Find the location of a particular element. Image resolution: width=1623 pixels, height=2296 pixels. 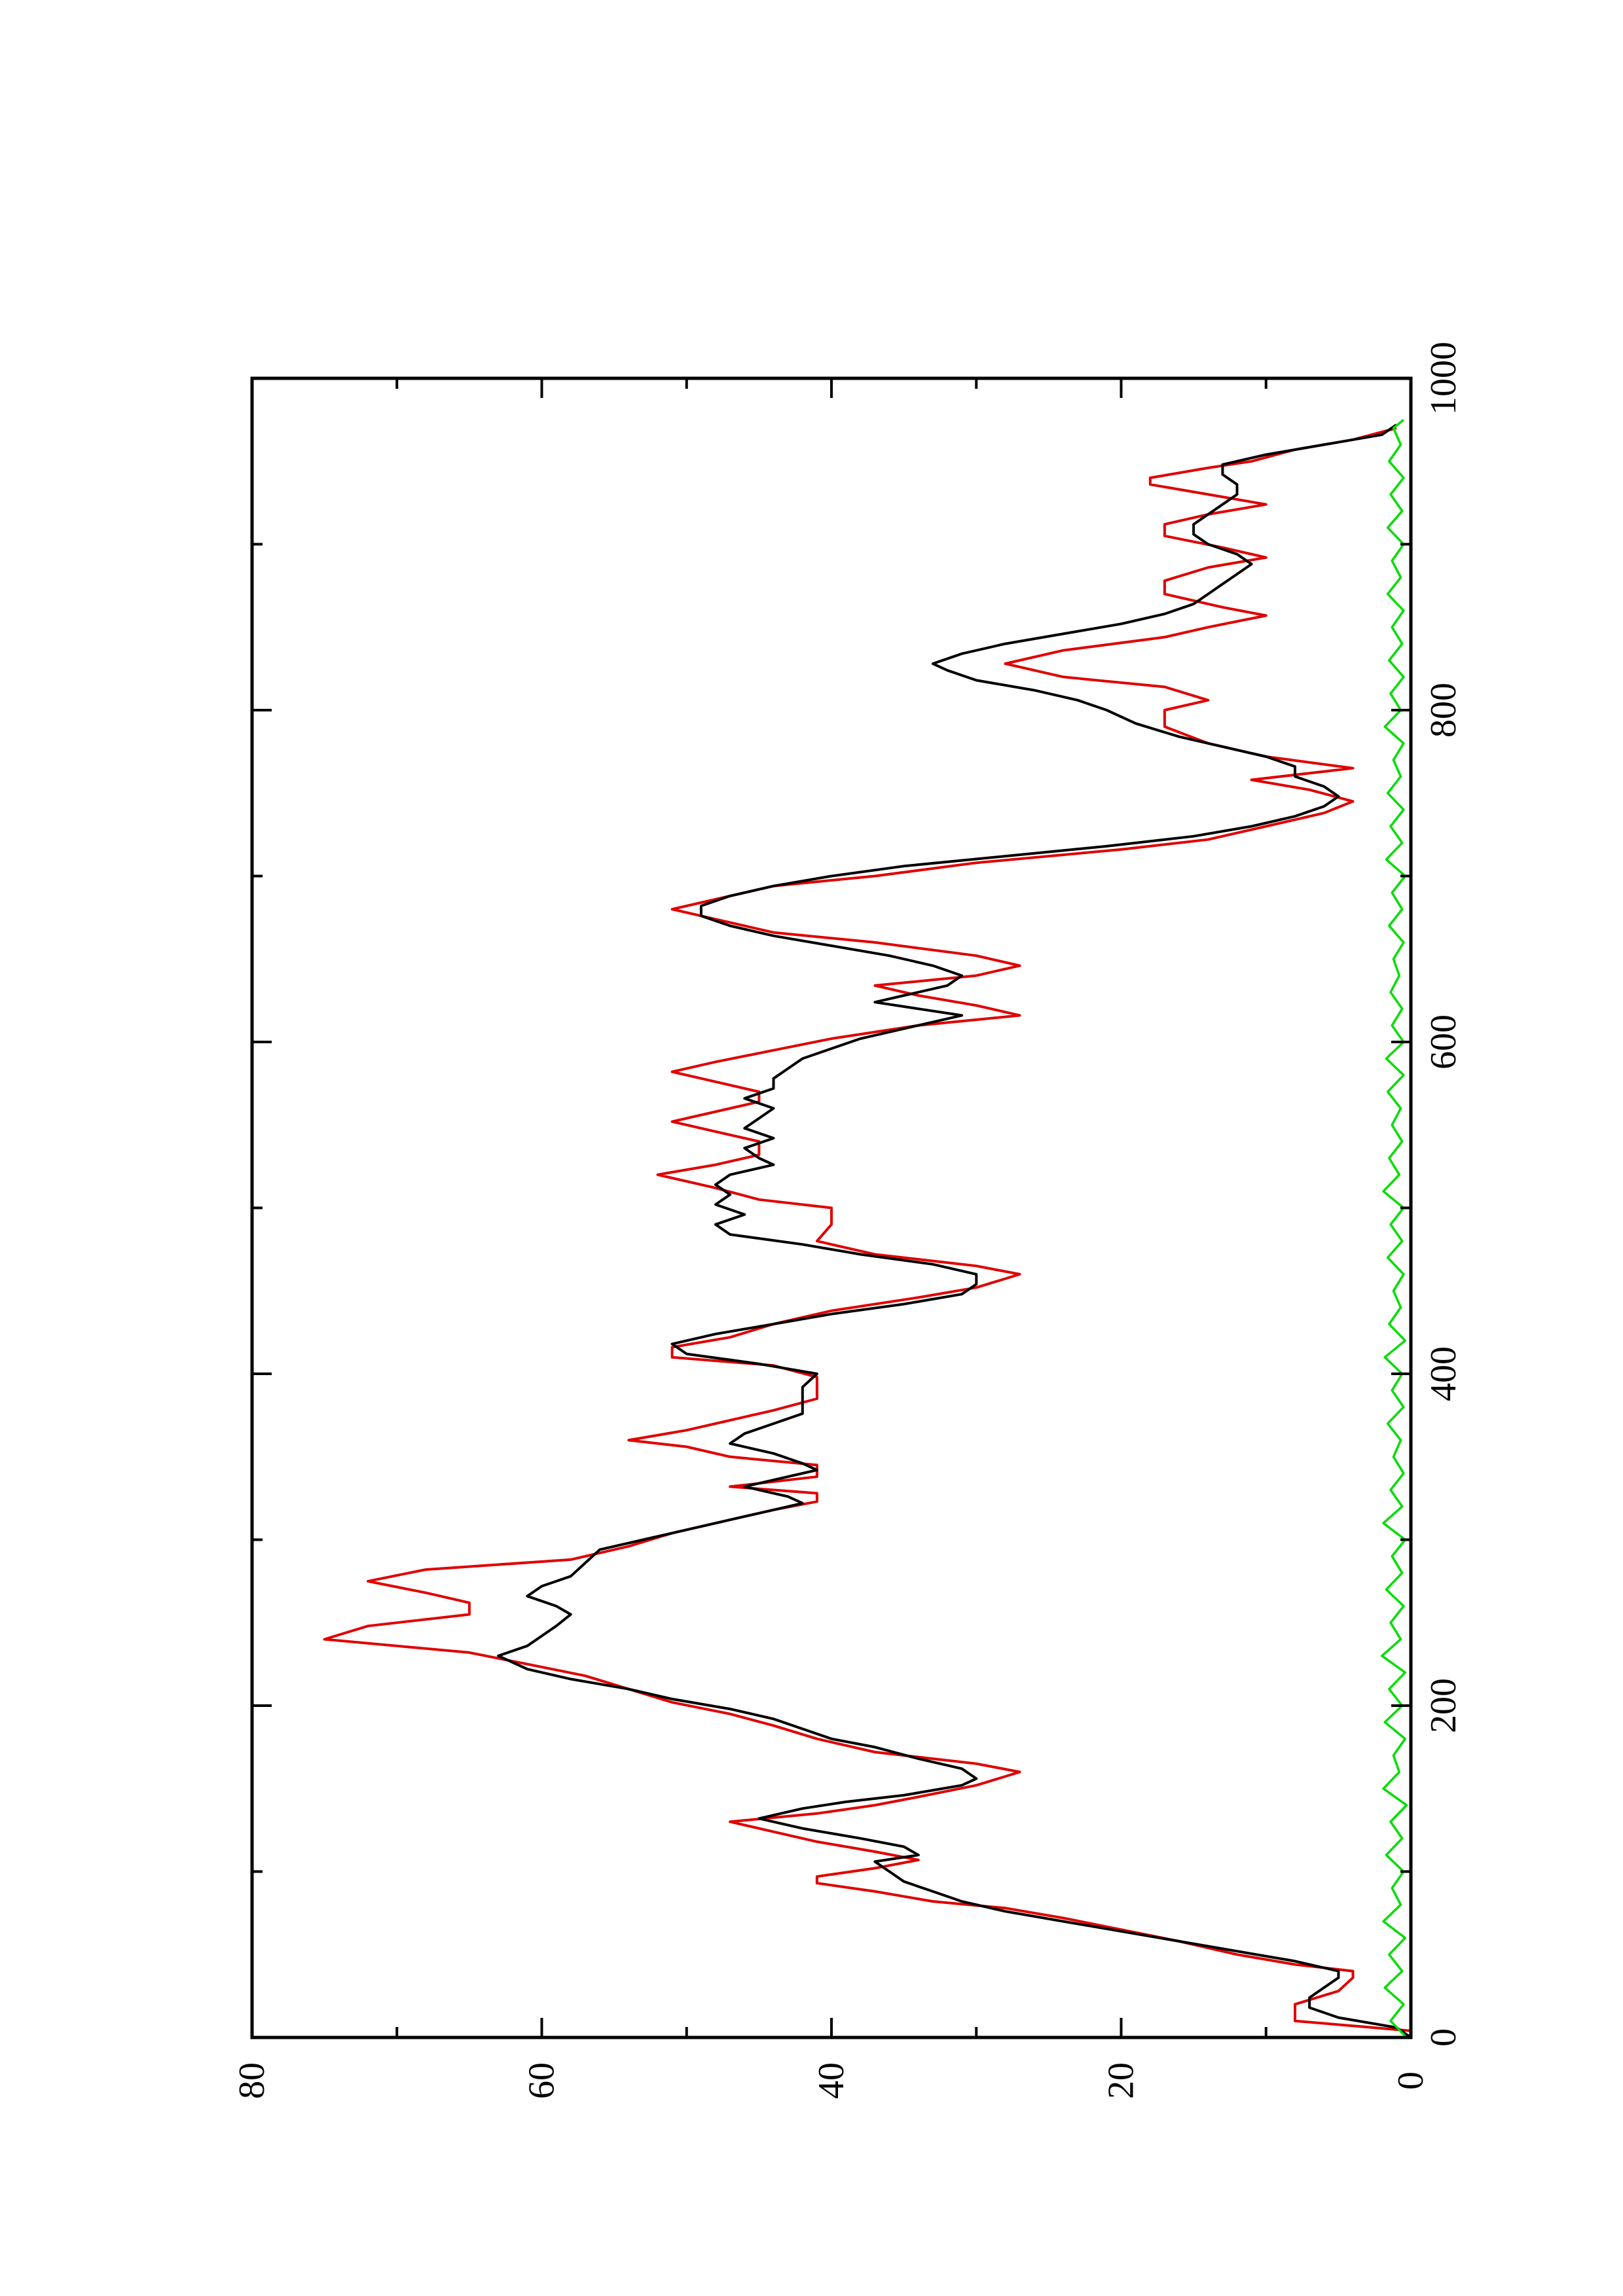

y-tick-label: 80 is located at coordinates (252, 2080).